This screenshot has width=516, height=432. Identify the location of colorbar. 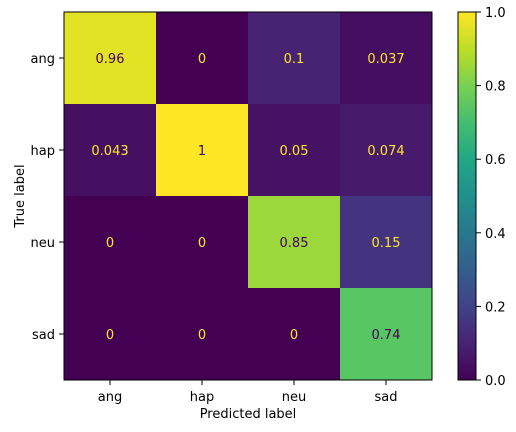
(467, 196).